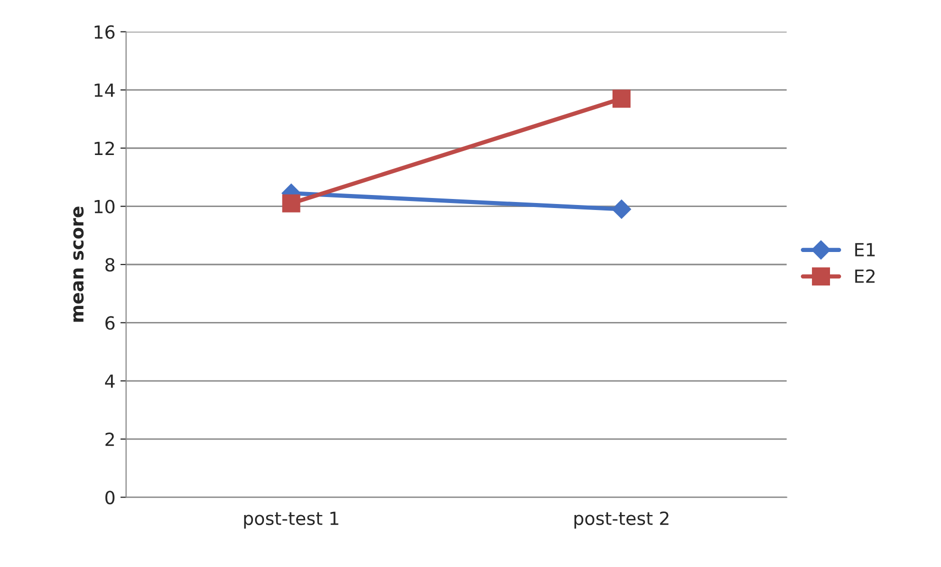 The width and height of the screenshot is (941, 567). I want to click on y-tick-label: 6, so click(110, 323).